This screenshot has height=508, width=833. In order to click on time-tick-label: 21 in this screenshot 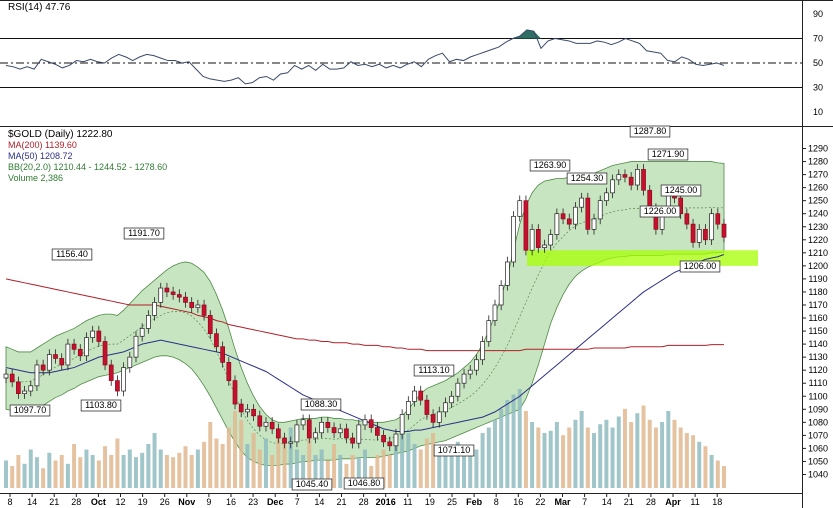, I will do `click(54, 502)`.